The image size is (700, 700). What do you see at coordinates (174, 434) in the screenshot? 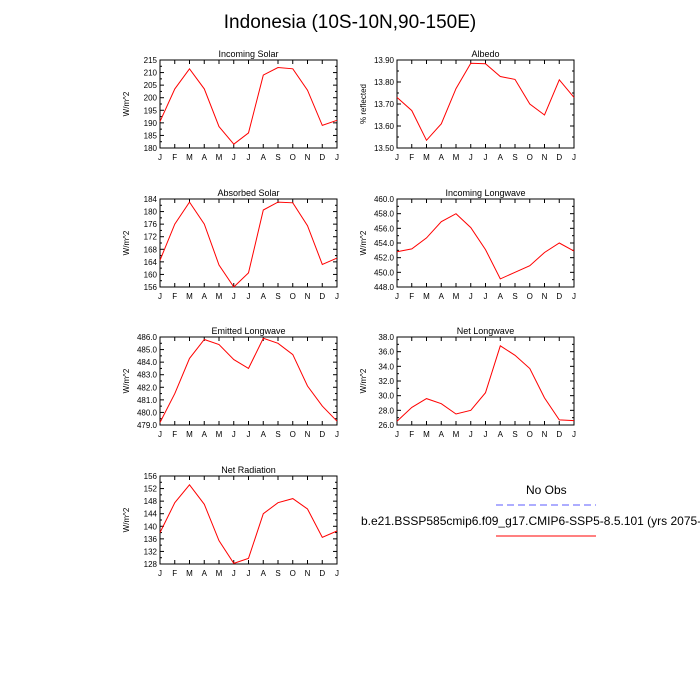
I see `emitted-longwave-xtick-label: F` at bounding box center [174, 434].